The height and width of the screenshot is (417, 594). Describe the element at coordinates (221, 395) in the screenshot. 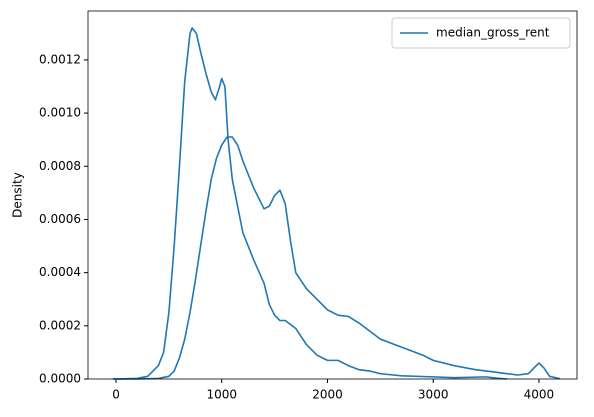

I see `x-tick-label: 1000` at that location.